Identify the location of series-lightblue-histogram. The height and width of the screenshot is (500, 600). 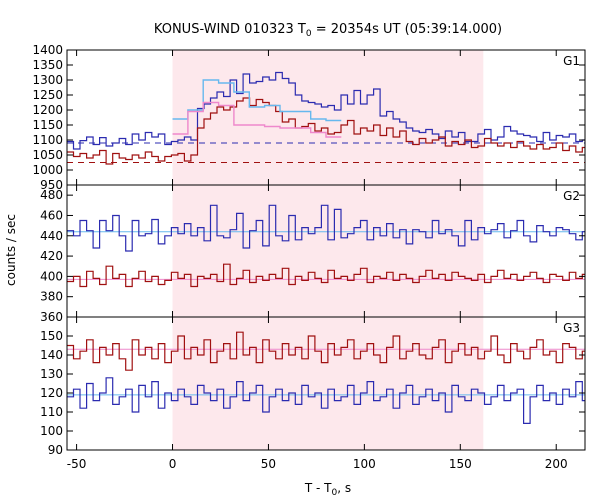
(257, 100).